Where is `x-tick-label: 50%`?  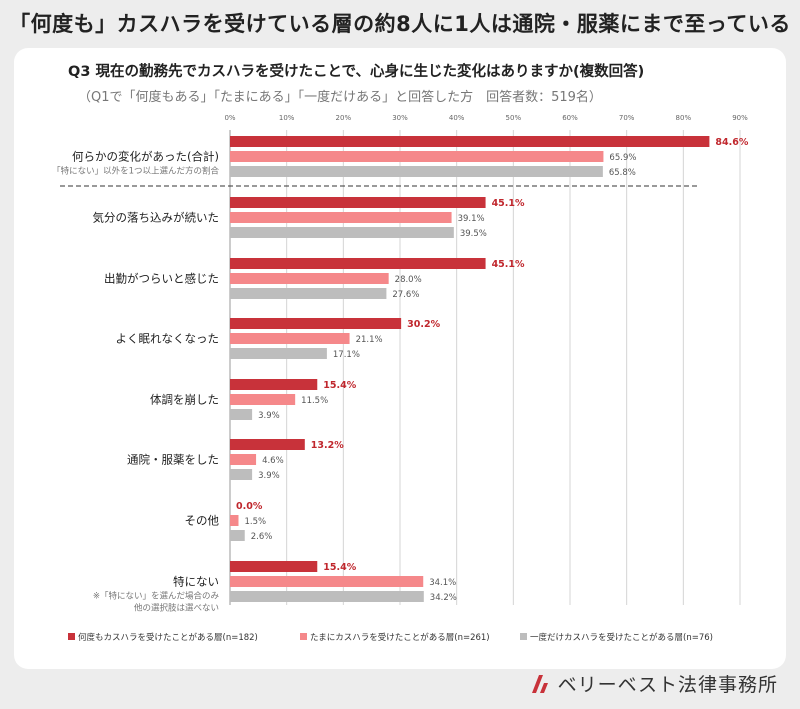 x-tick-label: 50% is located at coordinates (514, 118).